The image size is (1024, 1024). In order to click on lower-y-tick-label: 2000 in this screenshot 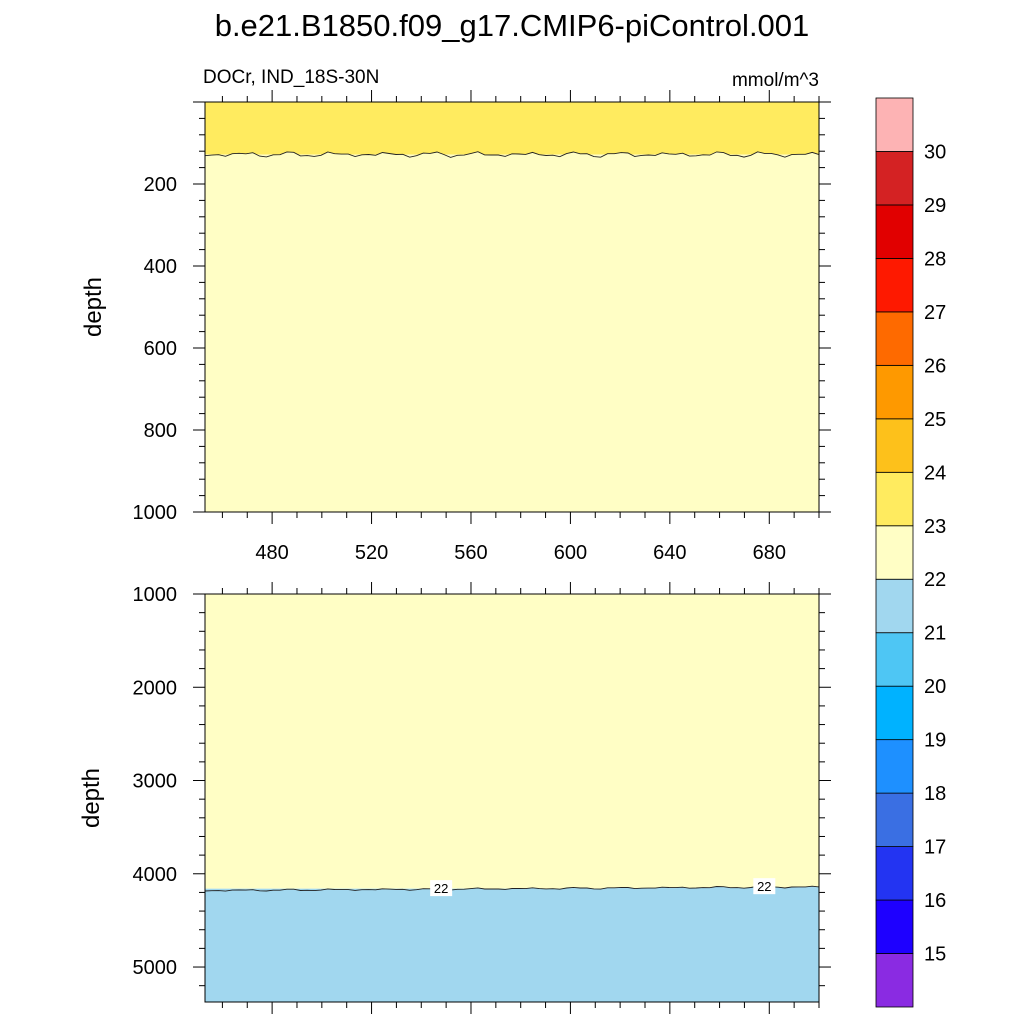, I will do `click(155, 688)`.